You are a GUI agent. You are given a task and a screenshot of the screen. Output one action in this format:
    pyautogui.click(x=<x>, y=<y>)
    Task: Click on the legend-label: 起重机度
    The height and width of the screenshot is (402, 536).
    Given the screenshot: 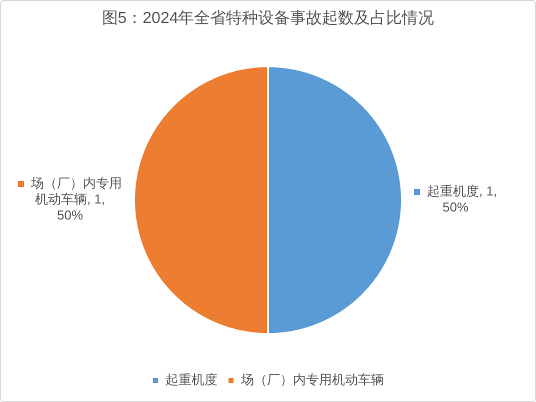 What is the action you would take?
    pyautogui.click(x=192, y=380)
    